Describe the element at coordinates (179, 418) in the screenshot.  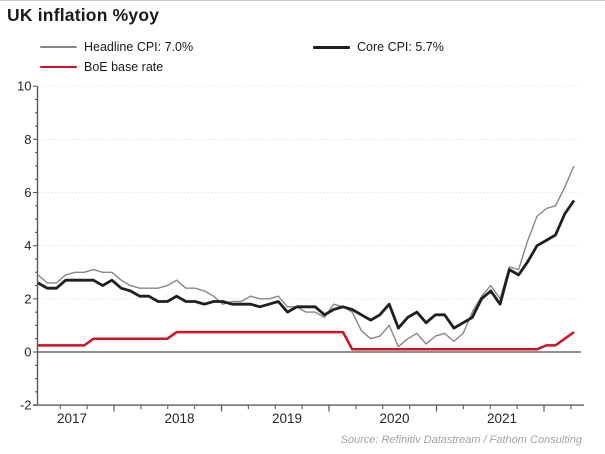
I see `svg-text: 2018` at that location.